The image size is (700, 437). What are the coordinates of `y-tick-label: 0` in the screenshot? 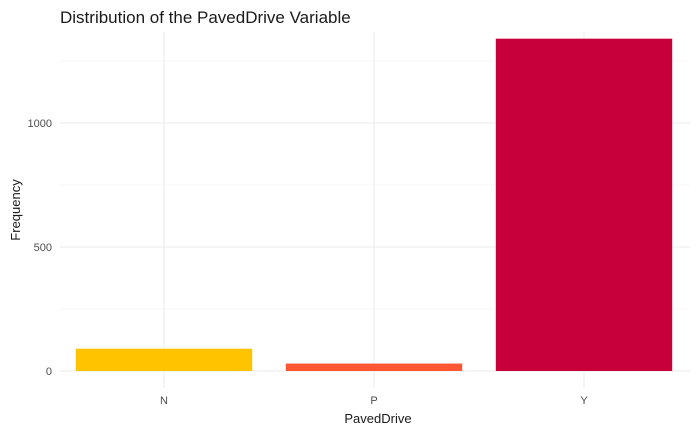 It's located at (49, 372).